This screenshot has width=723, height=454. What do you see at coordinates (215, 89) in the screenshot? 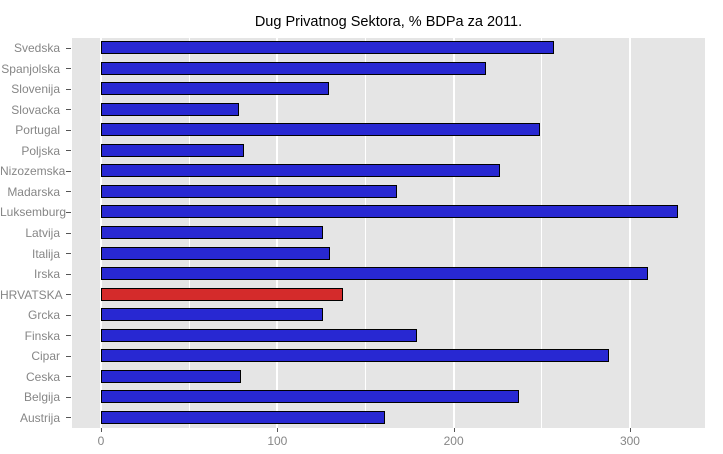
I see `bar-slovenija` at bounding box center [215, 89].